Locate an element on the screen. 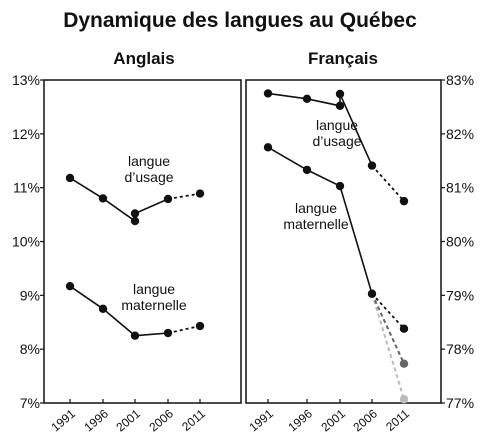 The width and height of the screenshot is (480, 446). series-labels-anglais: langue d’usage langue maternelle is located at coordinates (154, 233).